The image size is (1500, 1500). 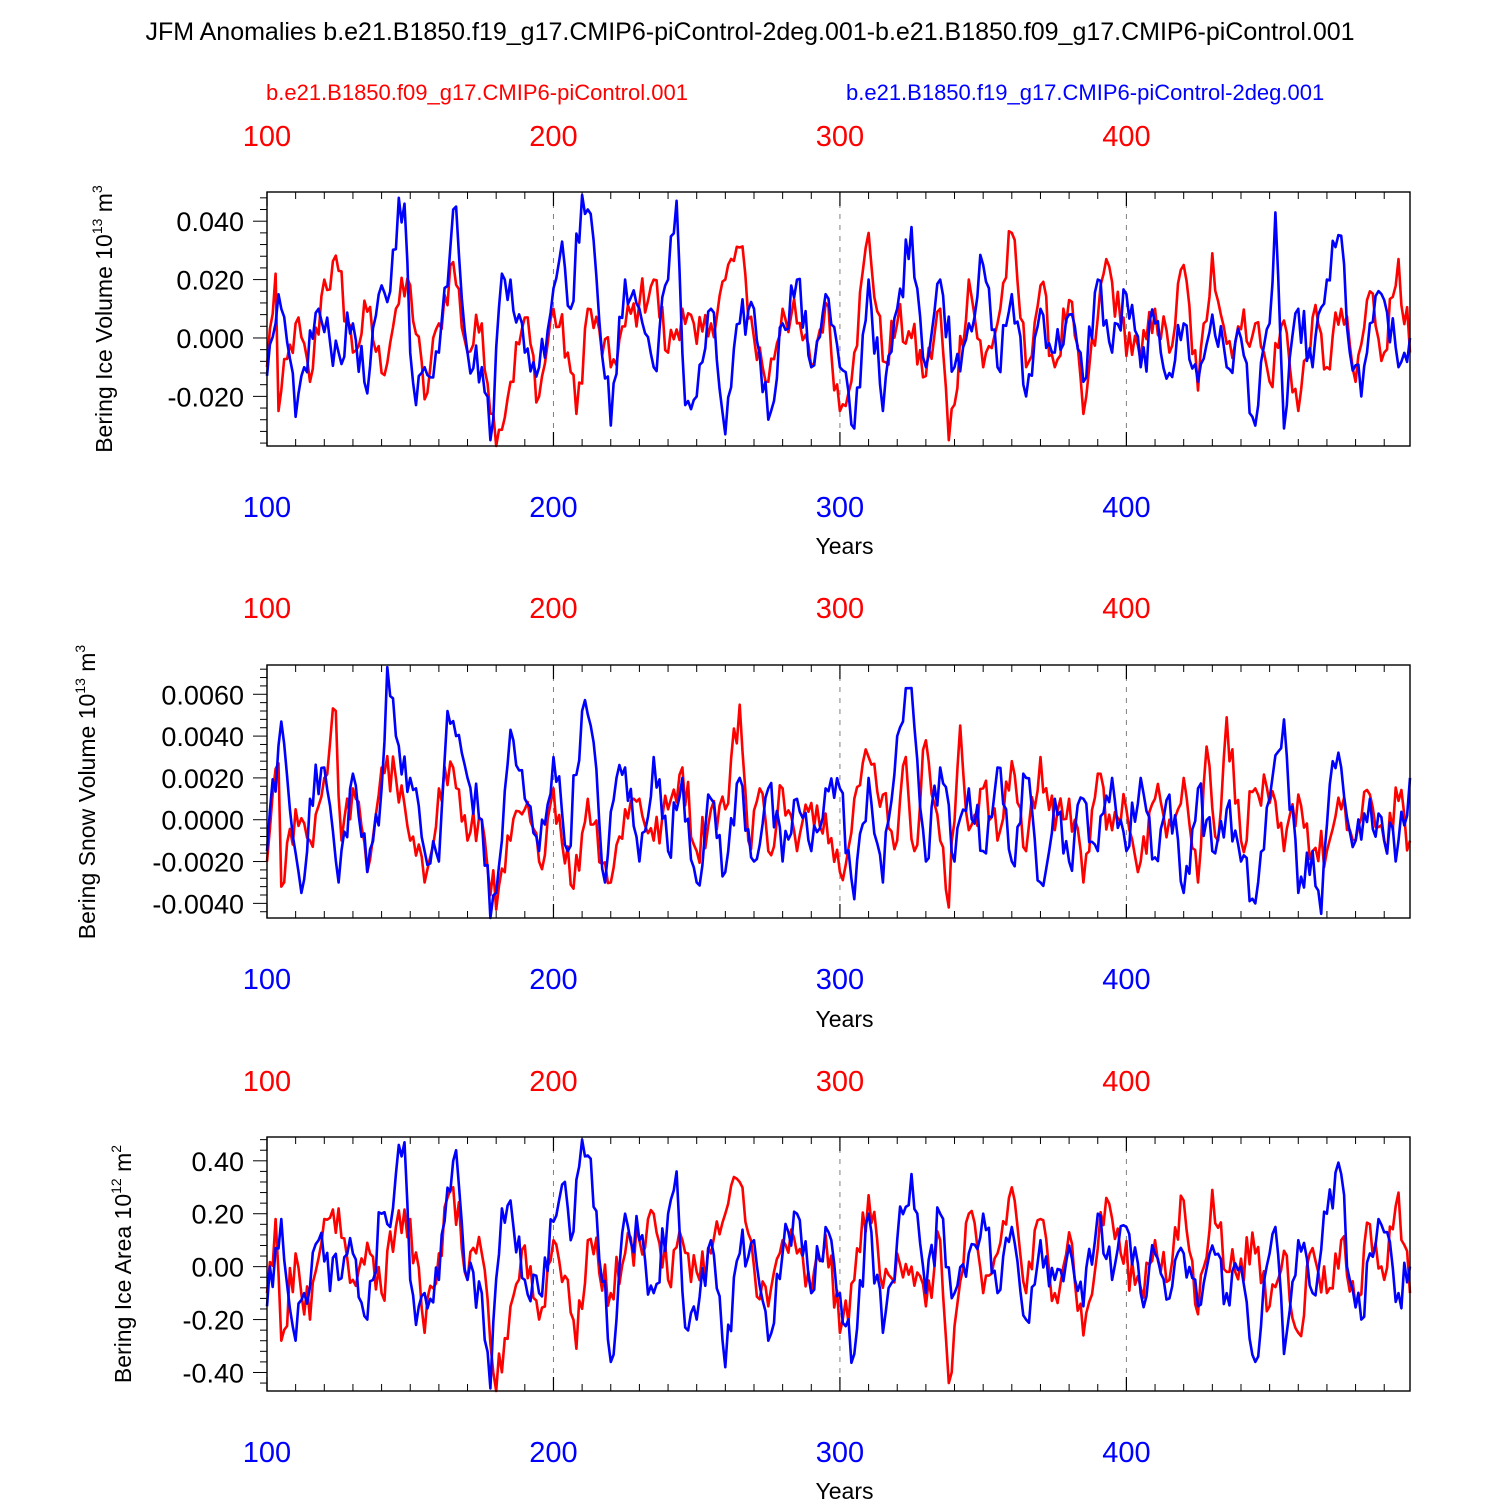 I want to click on y-tick-label: -0.0020, so click(x=198, y=863).